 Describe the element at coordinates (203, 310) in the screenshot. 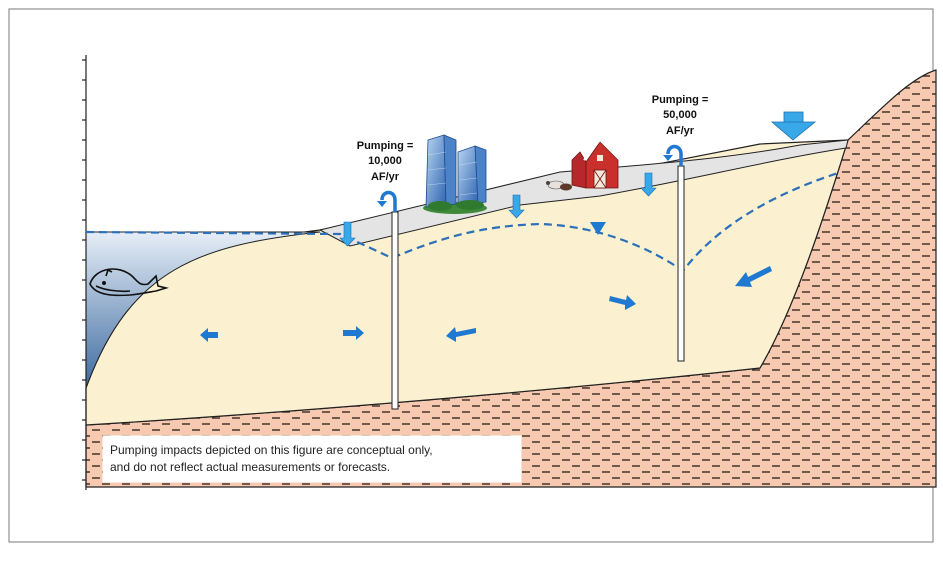

I see `ocean` at that location.